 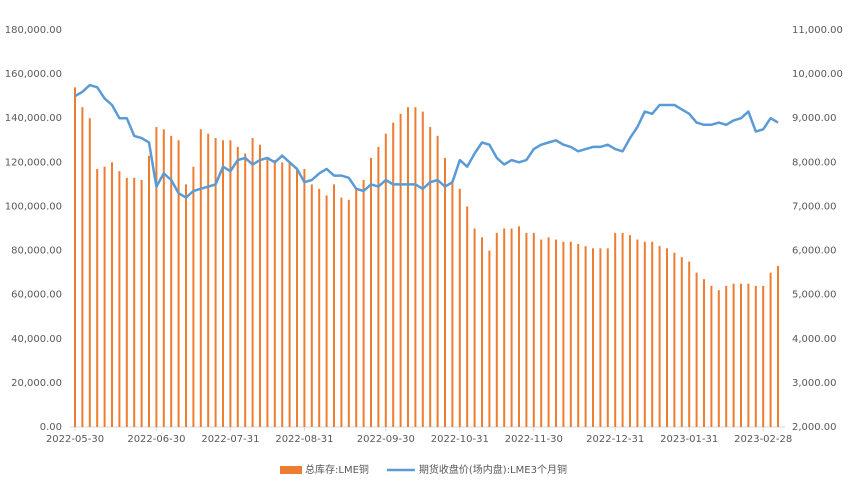 I want to click on x-tick-label: 2022-08-31, so click(x=304, y=439).